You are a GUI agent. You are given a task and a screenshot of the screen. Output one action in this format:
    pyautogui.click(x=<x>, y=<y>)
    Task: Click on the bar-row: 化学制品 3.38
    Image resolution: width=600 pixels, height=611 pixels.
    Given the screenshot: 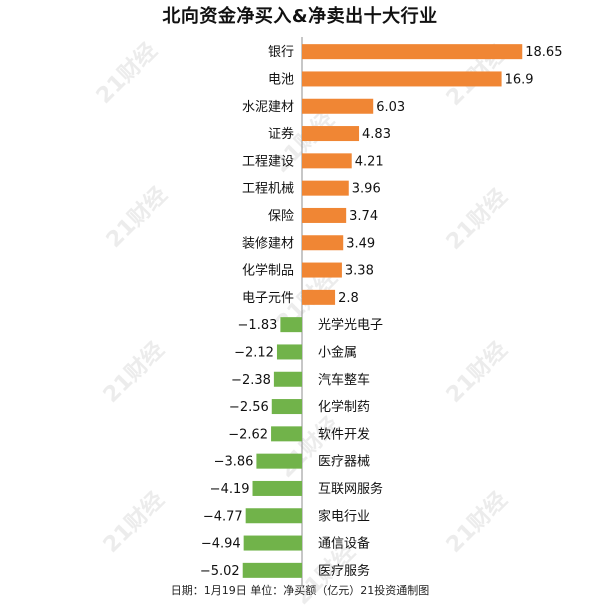 What is the action you would take?
    pyautogui.click(x=308, y=270)
    